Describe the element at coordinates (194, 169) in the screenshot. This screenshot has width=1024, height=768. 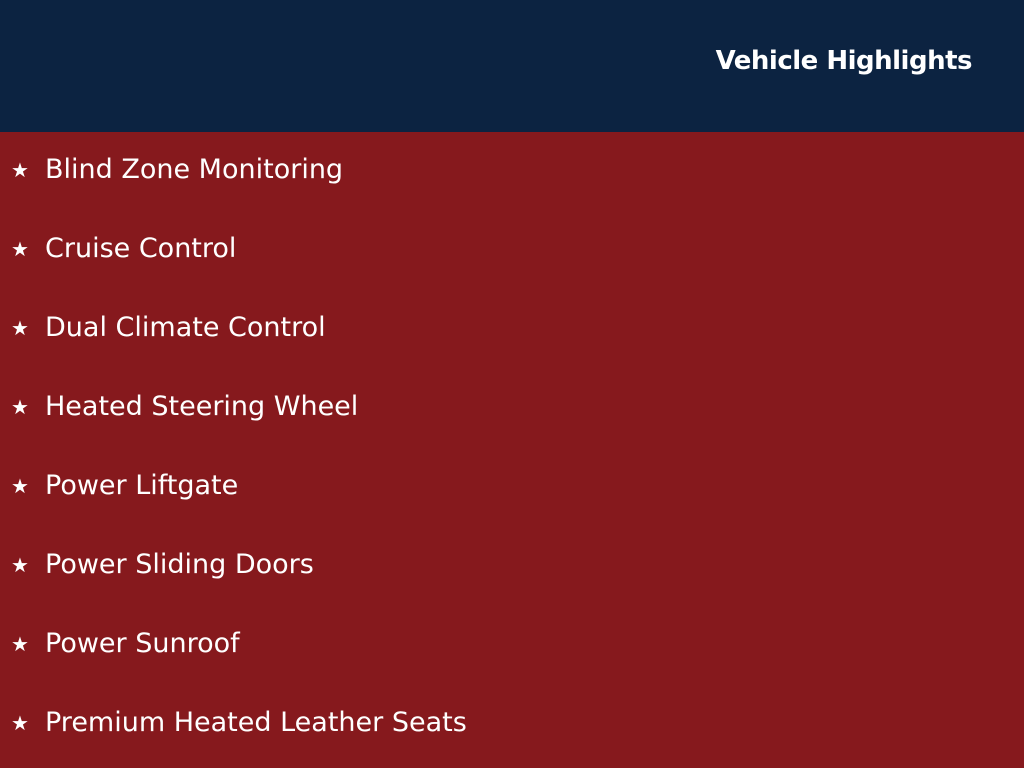
I see `list-item-label: Blind Zone Monitoring` at that location.